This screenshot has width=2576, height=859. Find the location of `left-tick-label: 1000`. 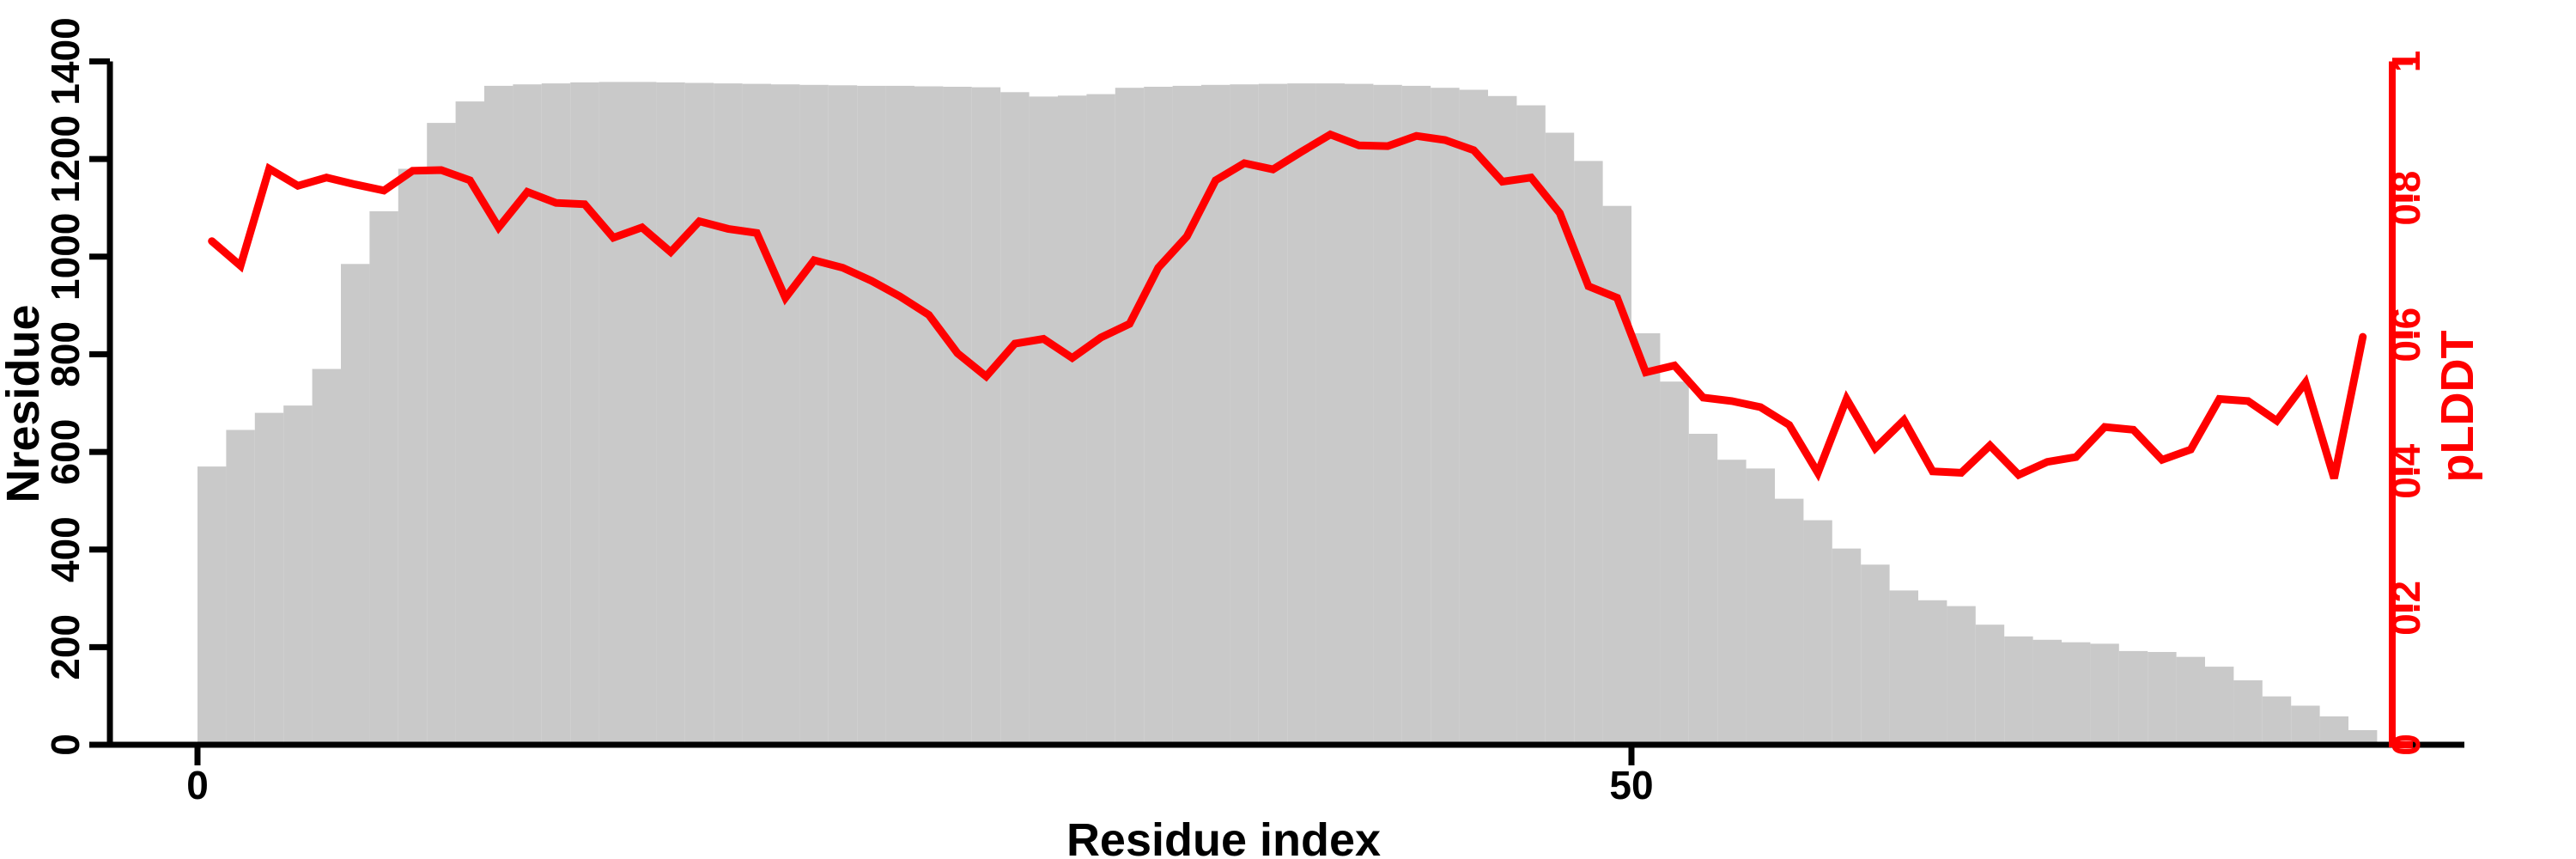

left-tick-label: 1000 is located at coordinates (66, 257).